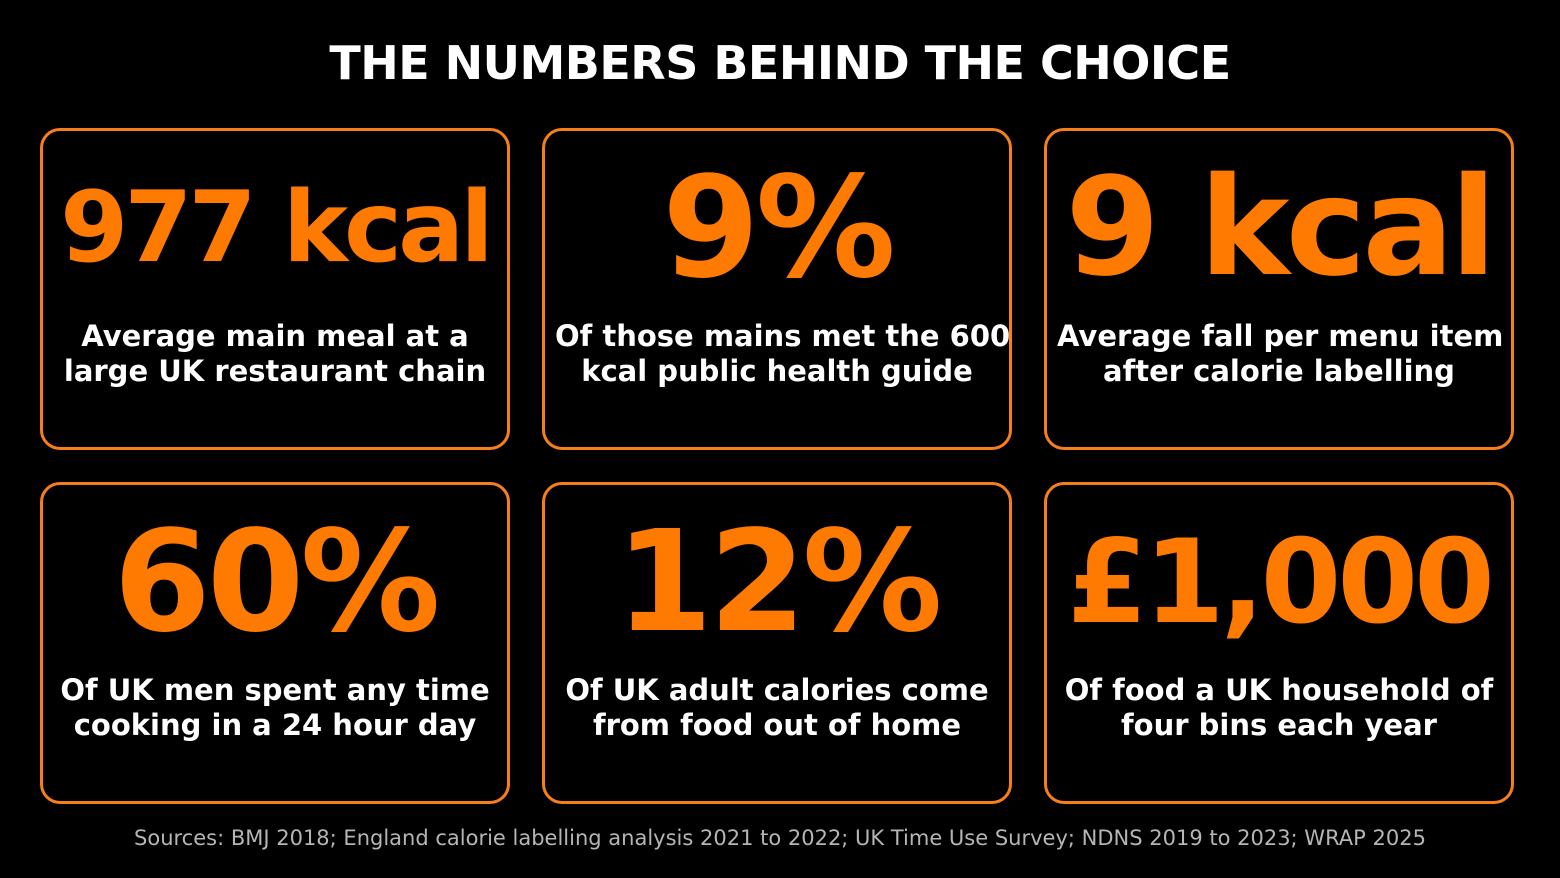 The height and width of the screenshot is (878, 1560). I want to click on description-line: Average main meal at a, so click(275, 336).